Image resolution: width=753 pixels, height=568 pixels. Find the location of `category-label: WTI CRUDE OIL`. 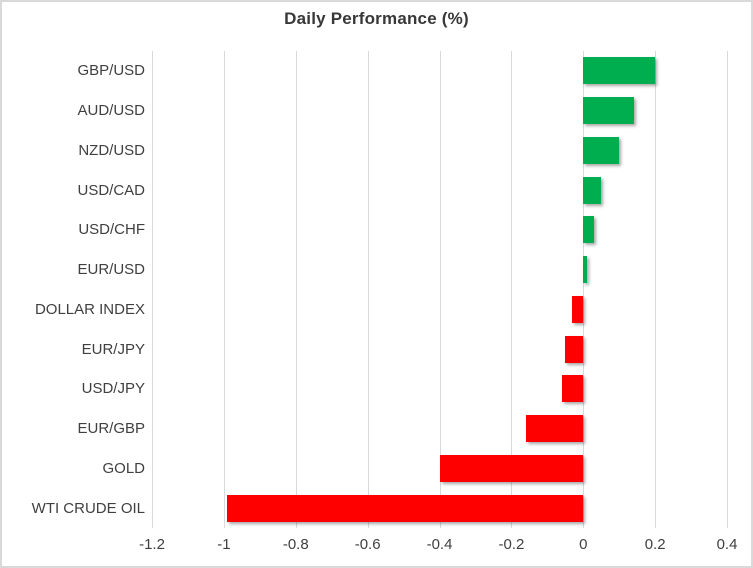

category-label: WTI CRUDE OIL is located at coordinates (88, 508).